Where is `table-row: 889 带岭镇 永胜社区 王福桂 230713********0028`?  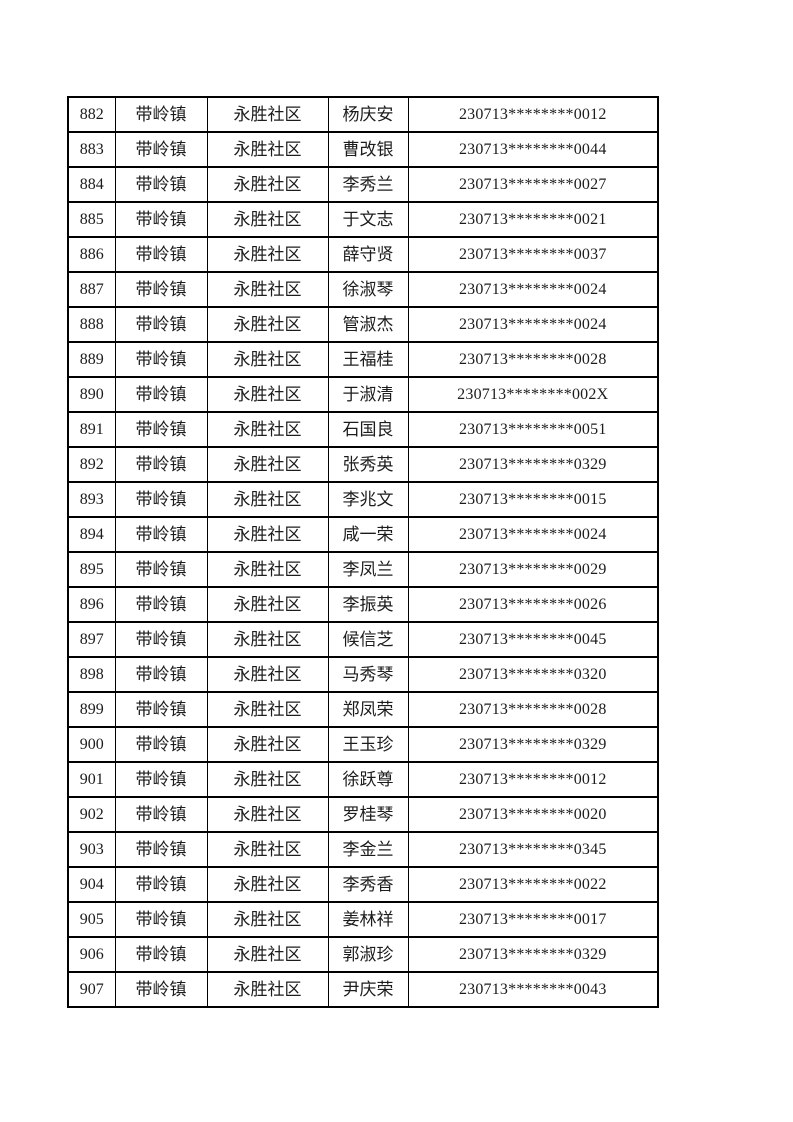 table-row: 889 带岭镇 永胜社区 王福桂 230713********0028 is located at coordinates (363, 359).